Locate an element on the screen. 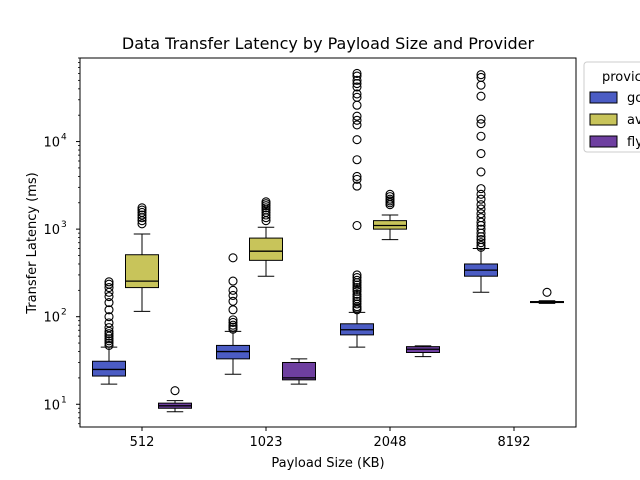 The height and width of the screenshot is (480, 640). box-fly-2048 is located at coordinates (423, 351).